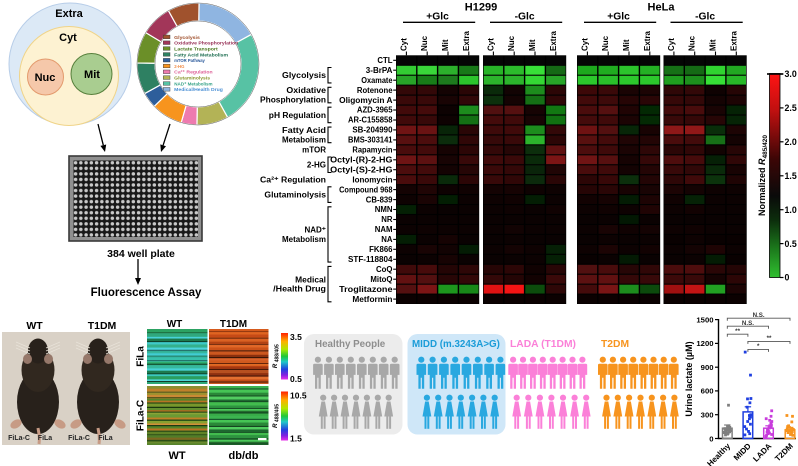  I want to click on svg-text: AR-C155858, so click(370, 120).